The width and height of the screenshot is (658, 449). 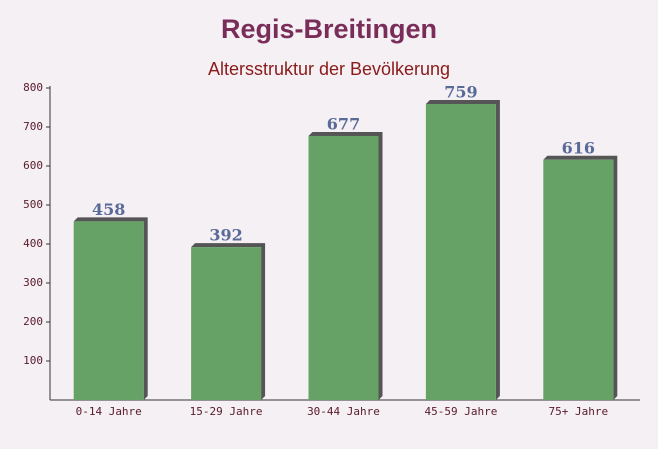 What do you see at coordinates (578, 411) in the screenshot?
I see `x-tick-label: 75+ Jahre` at bounding box center [578, 411].